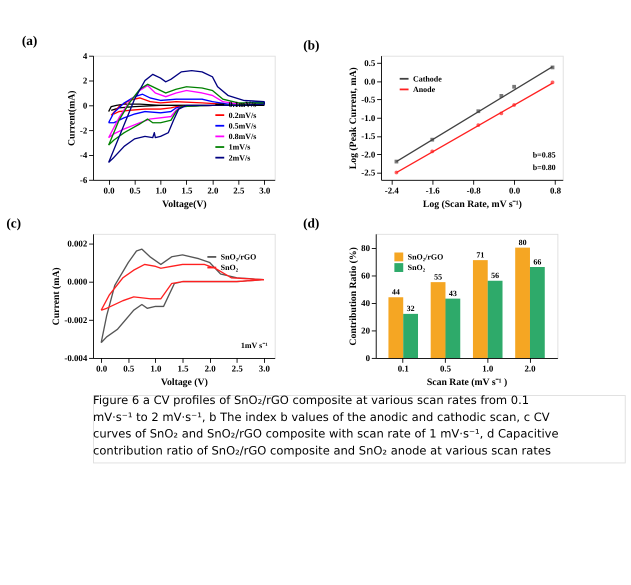 This screenshot has width=631, height=585. Describe the element at coordinates (366, 303) in the screenshot. I see `y-tick-label: 40` at that location.